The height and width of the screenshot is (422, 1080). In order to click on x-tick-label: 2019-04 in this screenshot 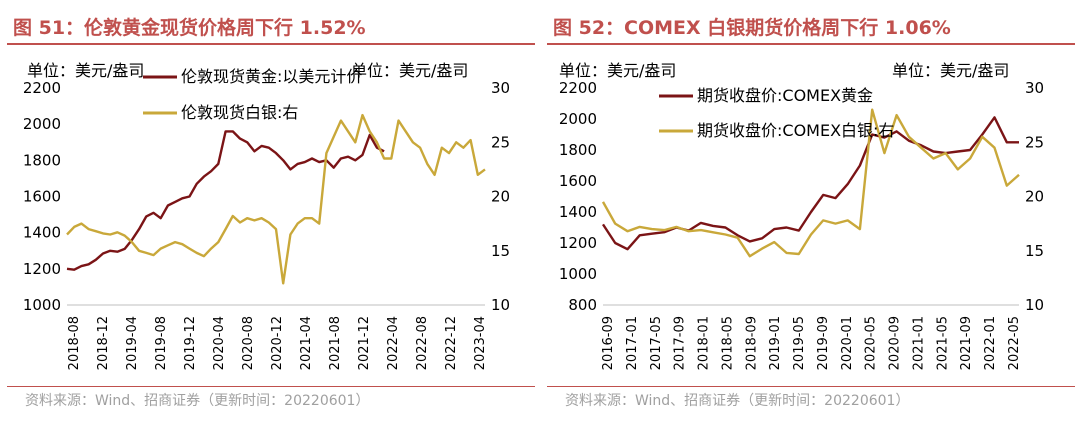, I will do `click(132, 343)`.